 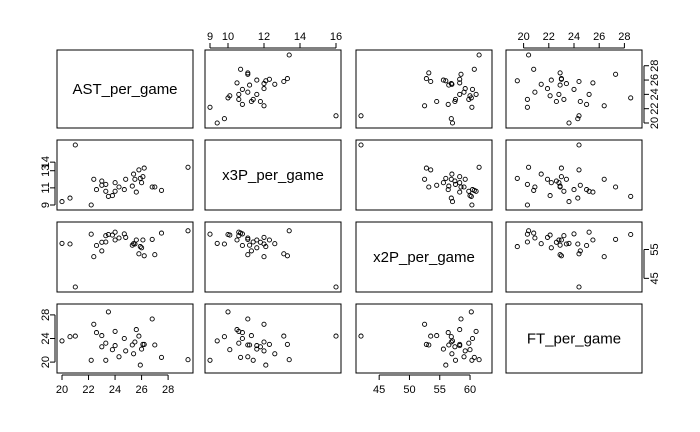 What do you see at coordinates (300, 37) in the screenshot?
I see `axis-tick-label-top-1-3: 14` at bounding box center [300, 37].